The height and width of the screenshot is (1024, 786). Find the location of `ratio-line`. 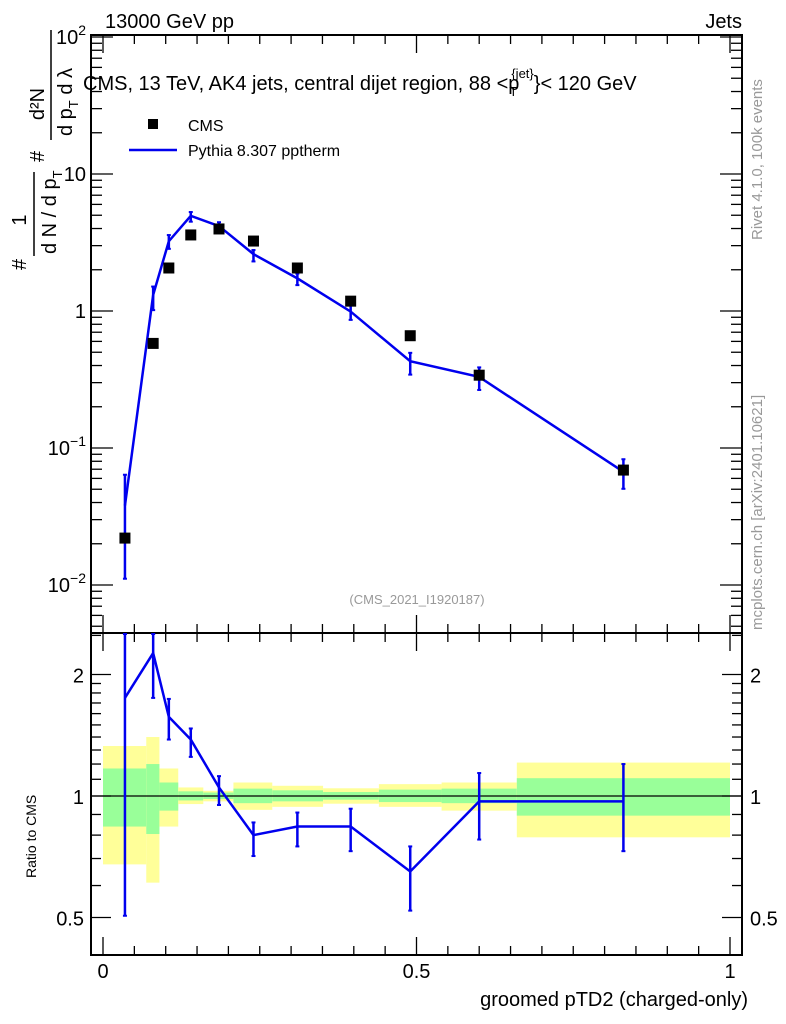

ratio-line is located at coordinates (373, 761).